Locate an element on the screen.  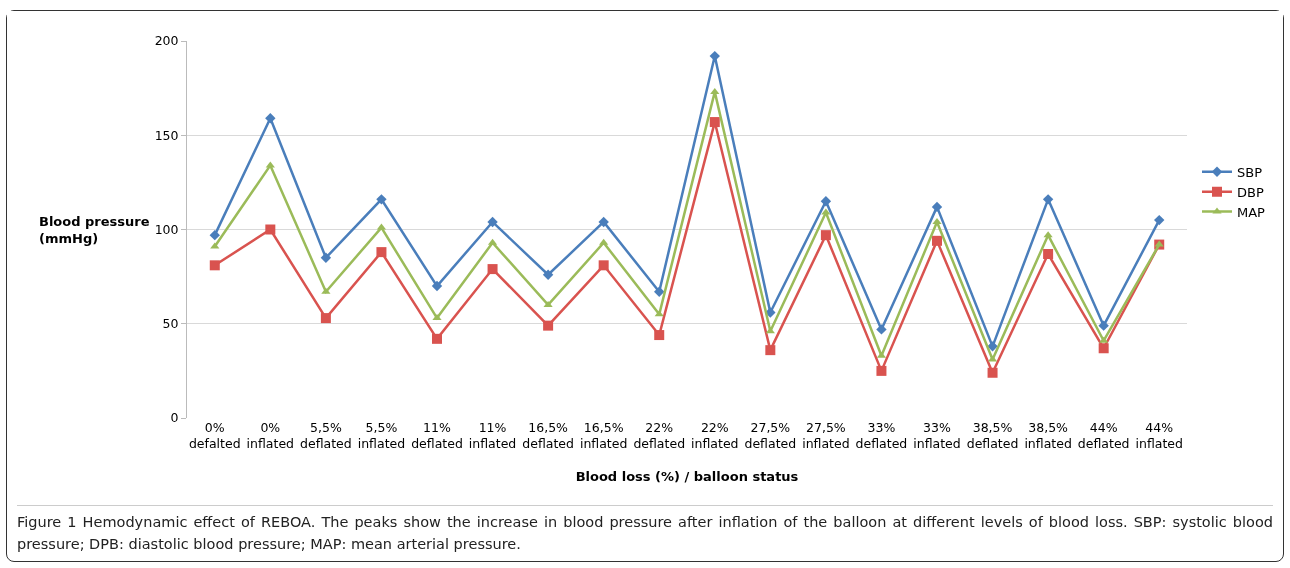
y-axis-title: Blood pressure (mmHg) is located at coordinates (94, 230).